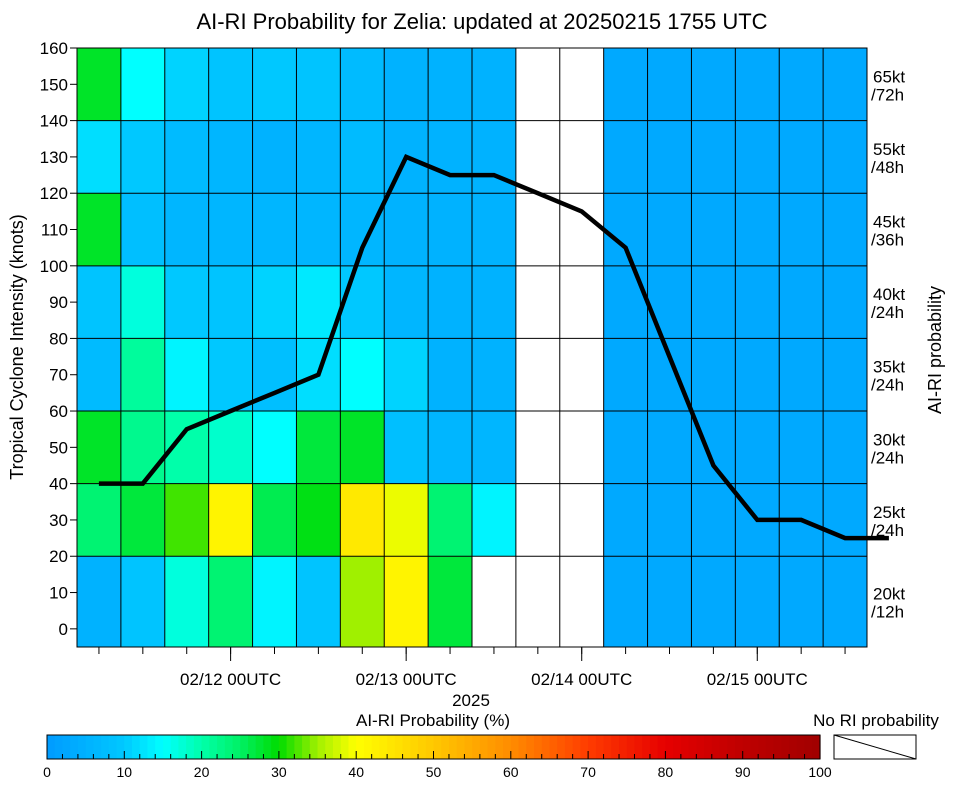  Describe the element at coordinates (889, 222) in the screenshot. I see `bin-label-kt: 45kt` at that location.